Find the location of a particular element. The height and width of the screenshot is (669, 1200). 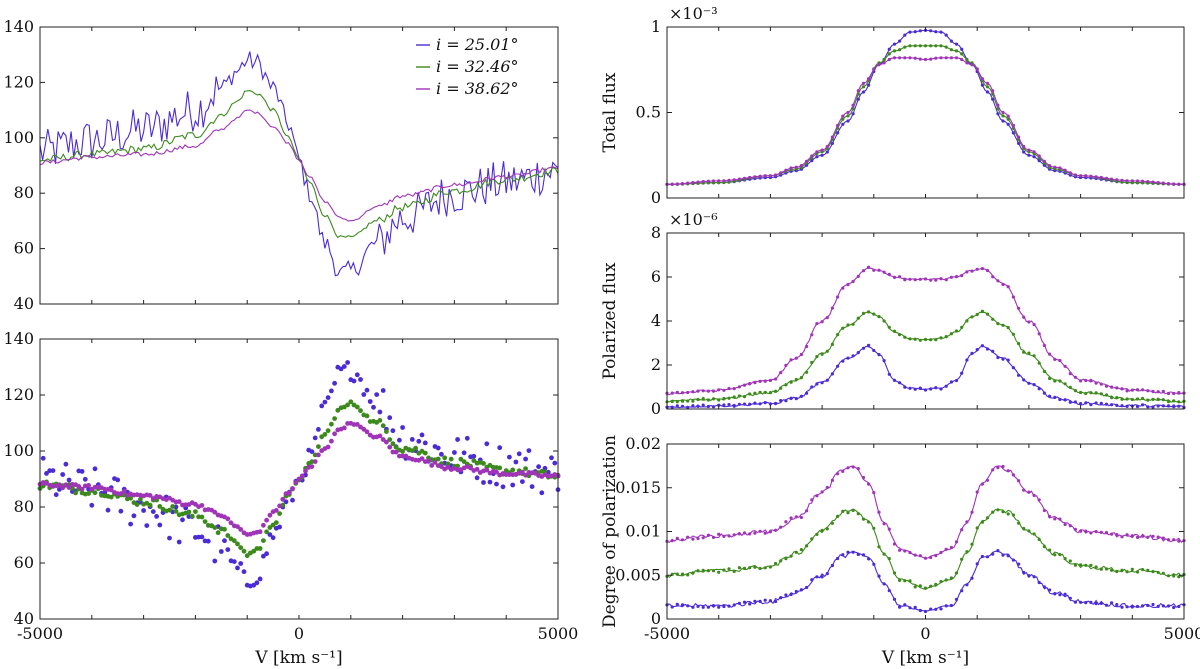

legend: i = 25.01° i = 32.46° i = 38.62° is located at coordinates (467, 66).